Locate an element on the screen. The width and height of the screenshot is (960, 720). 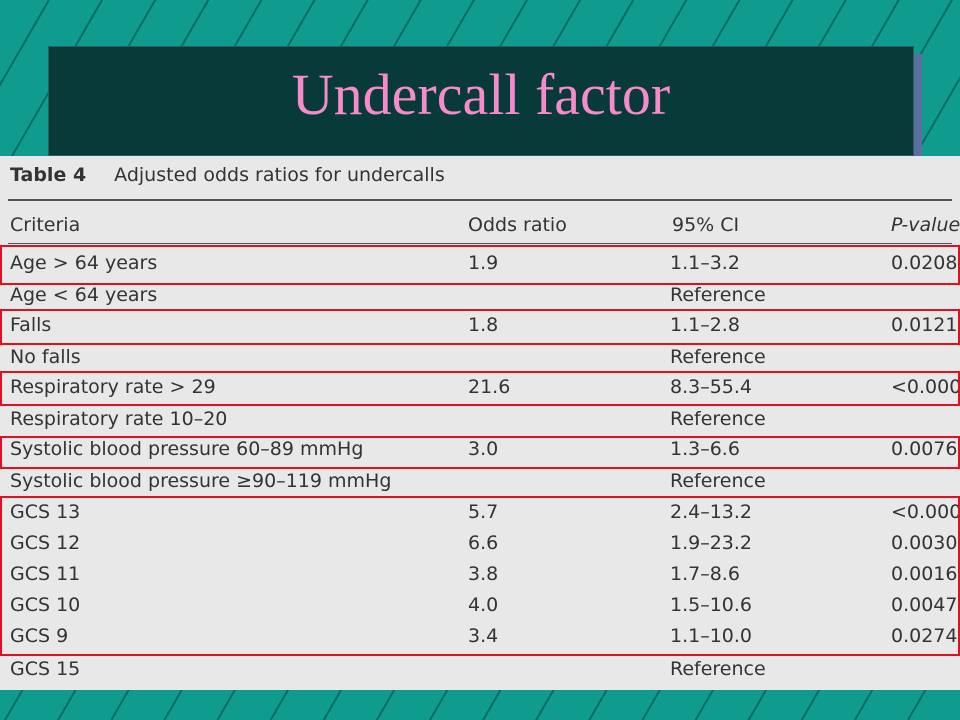
top-rule is located at coordinates (480, 200).